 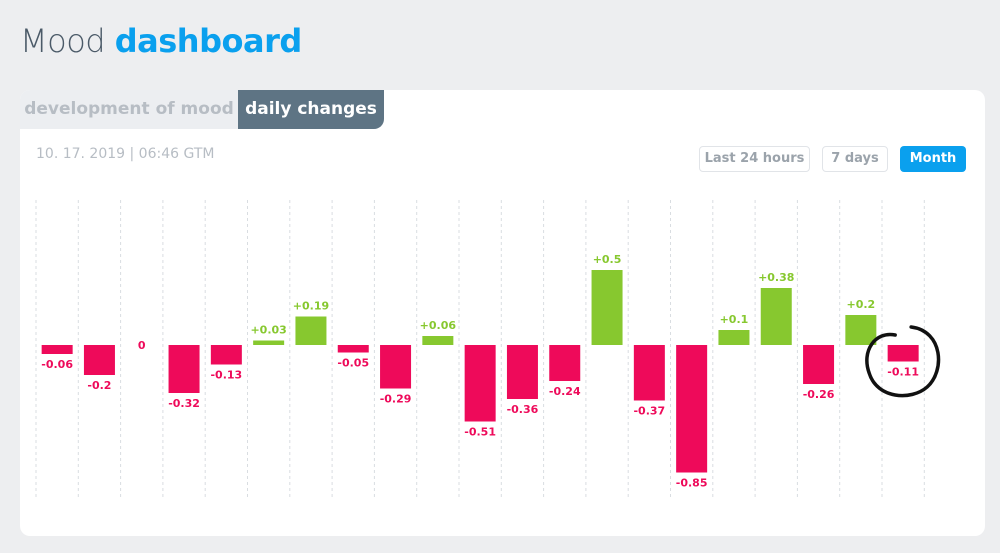 What do you see at coordinates (734, 319) in the screenshot?
I see `bar-value-label: +0.1` at bounding box center [734, 319].